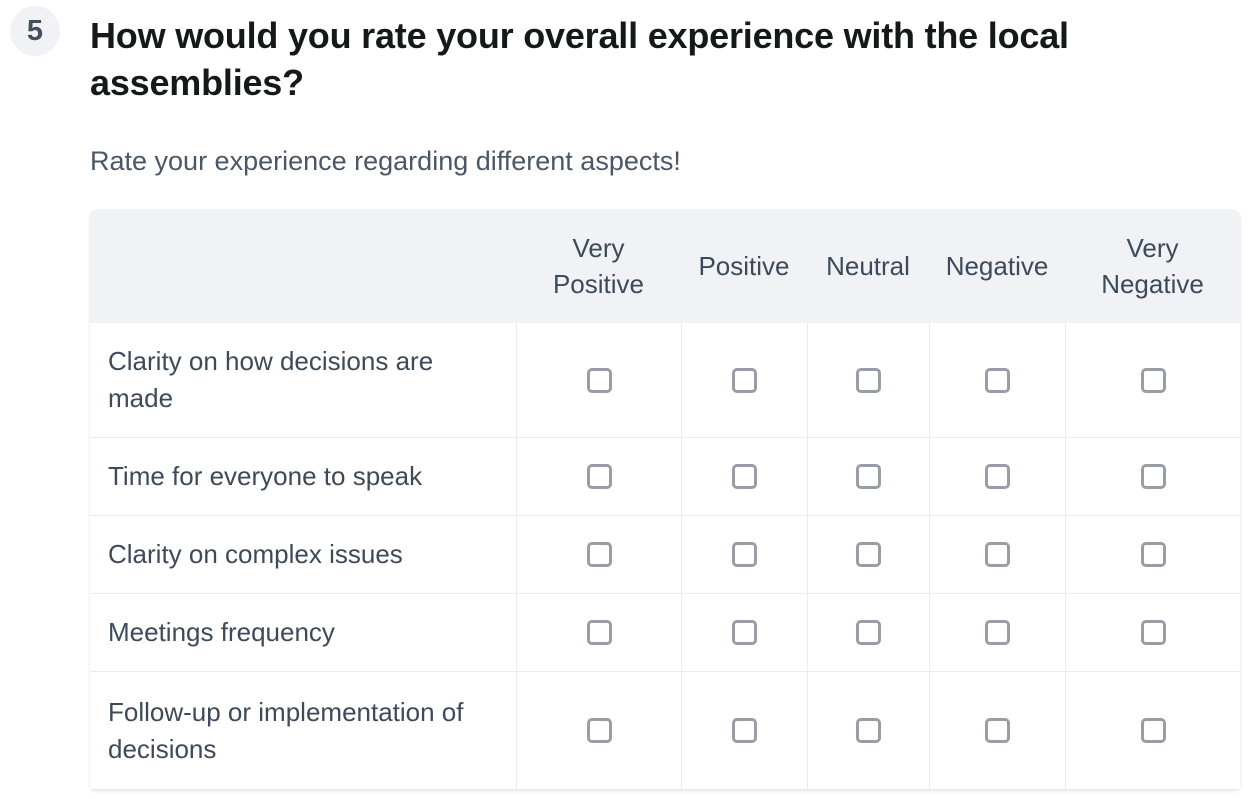 This screenshot has width=1256, height=799. I want to click on header-corner-cell, so click(303, 266).